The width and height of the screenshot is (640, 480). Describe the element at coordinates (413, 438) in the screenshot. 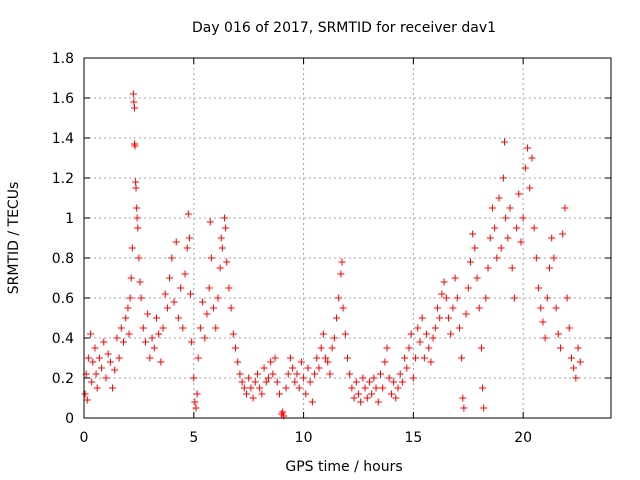

I see `x-tick-label: 15` at that location.